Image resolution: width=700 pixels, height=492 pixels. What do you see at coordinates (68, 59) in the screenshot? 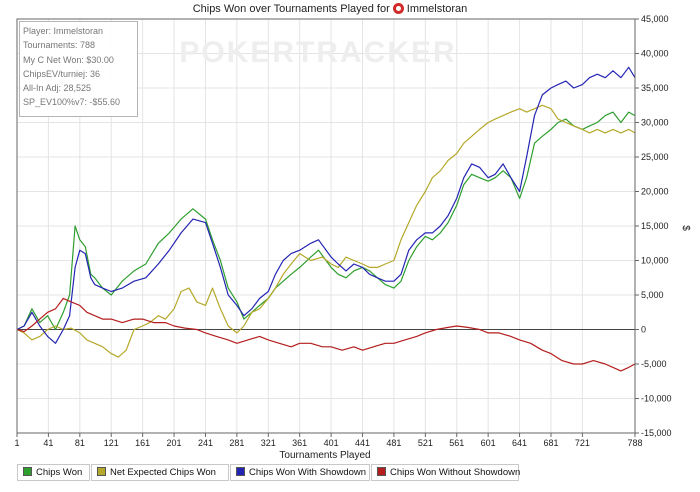
I see `stats-line: My C Net Won: $30.00` at bounding box center [68, 59].